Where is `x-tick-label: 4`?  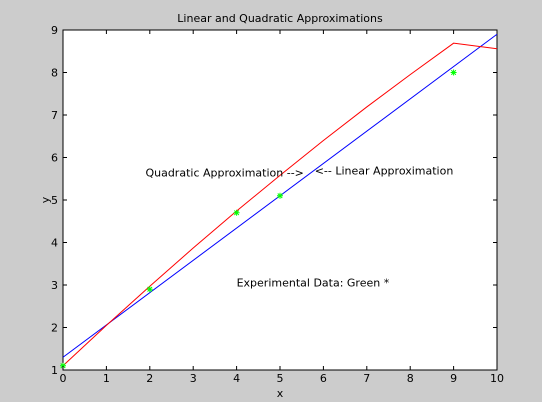 x-tick-label: 4 is located at coordinates (236, 378).